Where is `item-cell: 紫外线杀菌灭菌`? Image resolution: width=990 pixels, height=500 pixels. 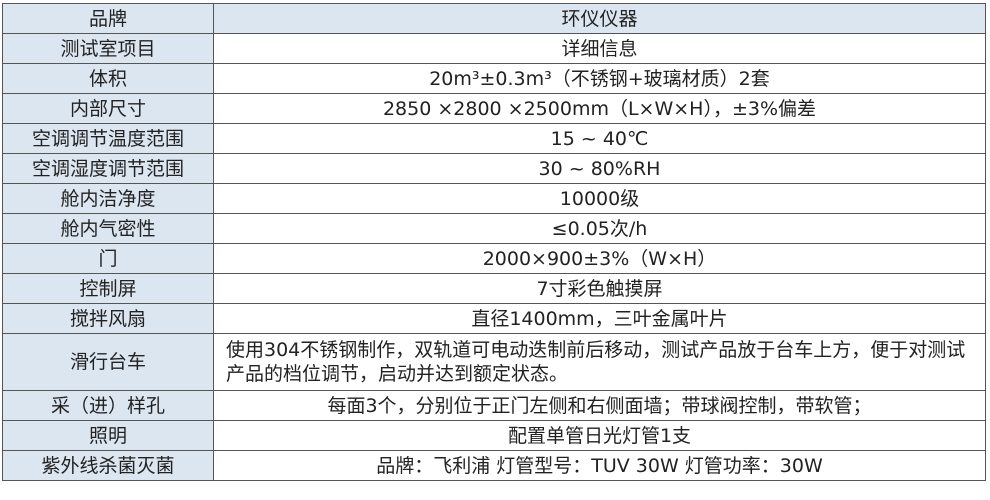
item-cell: 紫外线杀菌灭菌 is located at coordinates (108, 465).